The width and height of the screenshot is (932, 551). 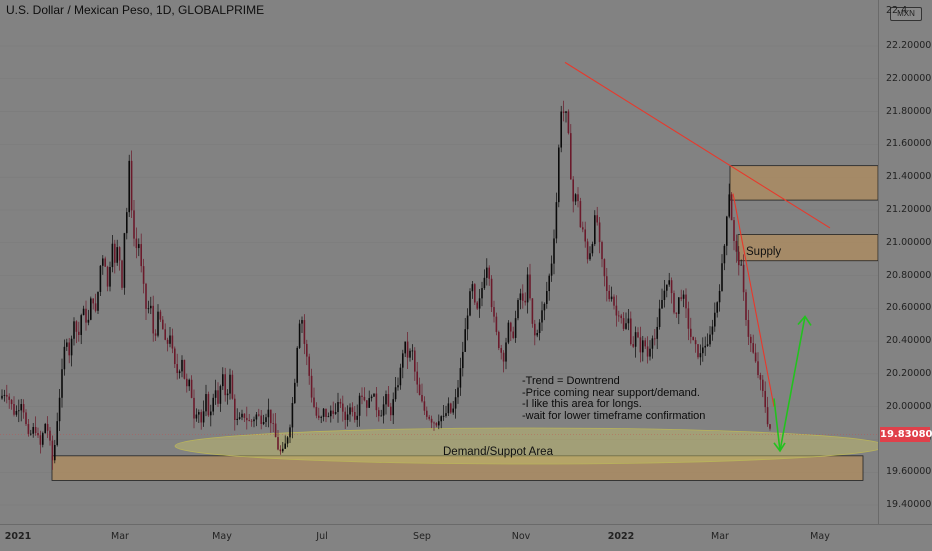 What do you see at coordinates (897, 10) in the screenshot?
I see `y-tick-label: 22.4` at bounding box center [897, 10].